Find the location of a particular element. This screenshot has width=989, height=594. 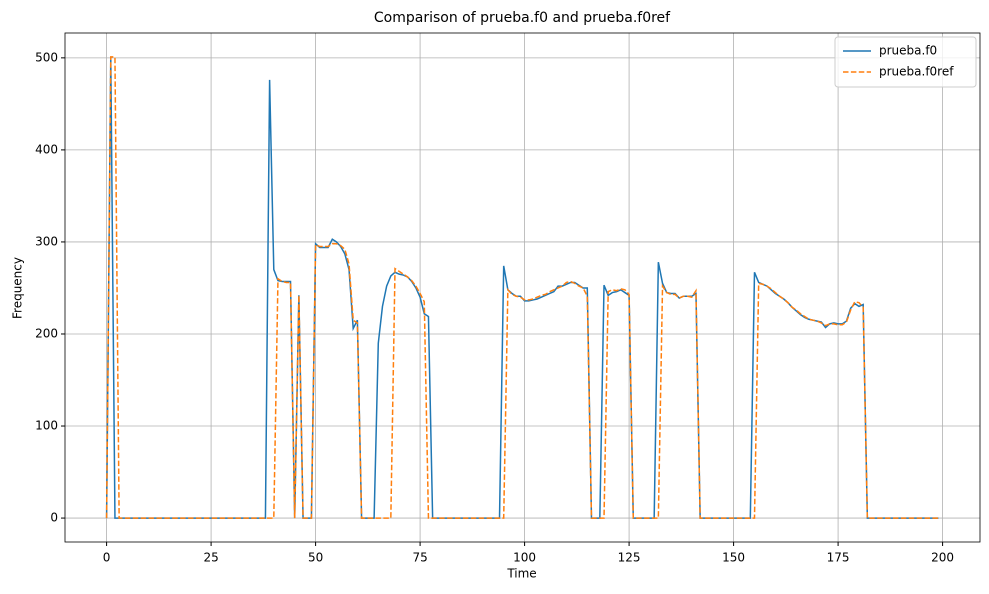

y-tick-label: 0 is located at coordinates (54, 518).